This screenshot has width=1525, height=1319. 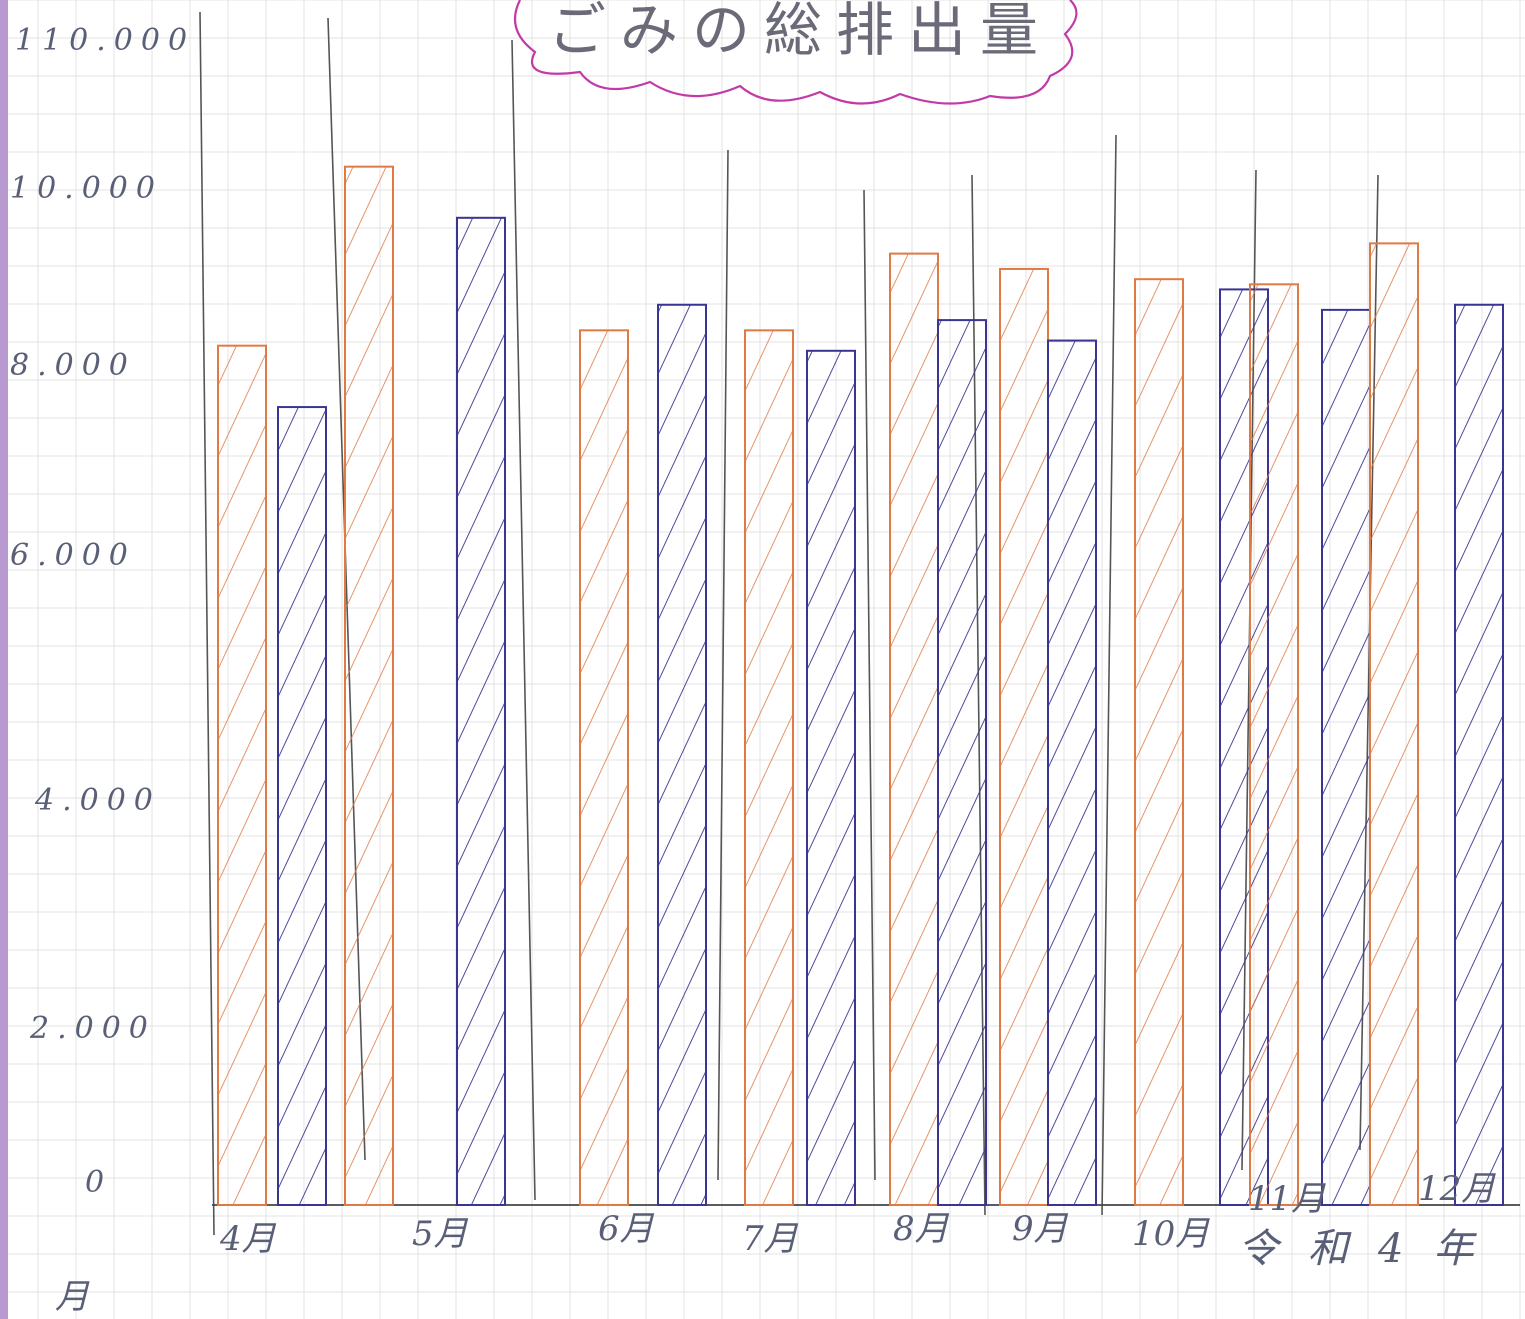 I want to click on bar-4月-s2, so click(x=302, y=806).